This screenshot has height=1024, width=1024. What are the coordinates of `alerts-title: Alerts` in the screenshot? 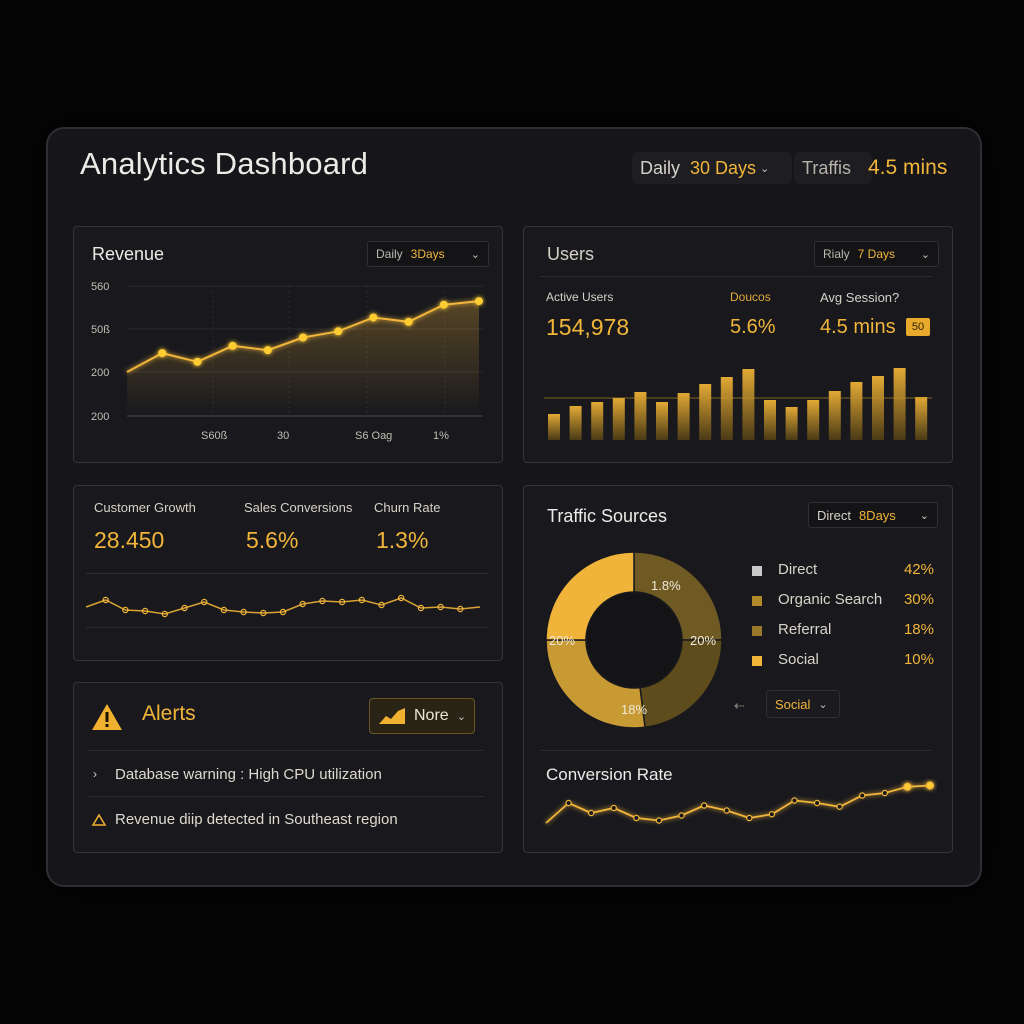 It's located at (169, 713).